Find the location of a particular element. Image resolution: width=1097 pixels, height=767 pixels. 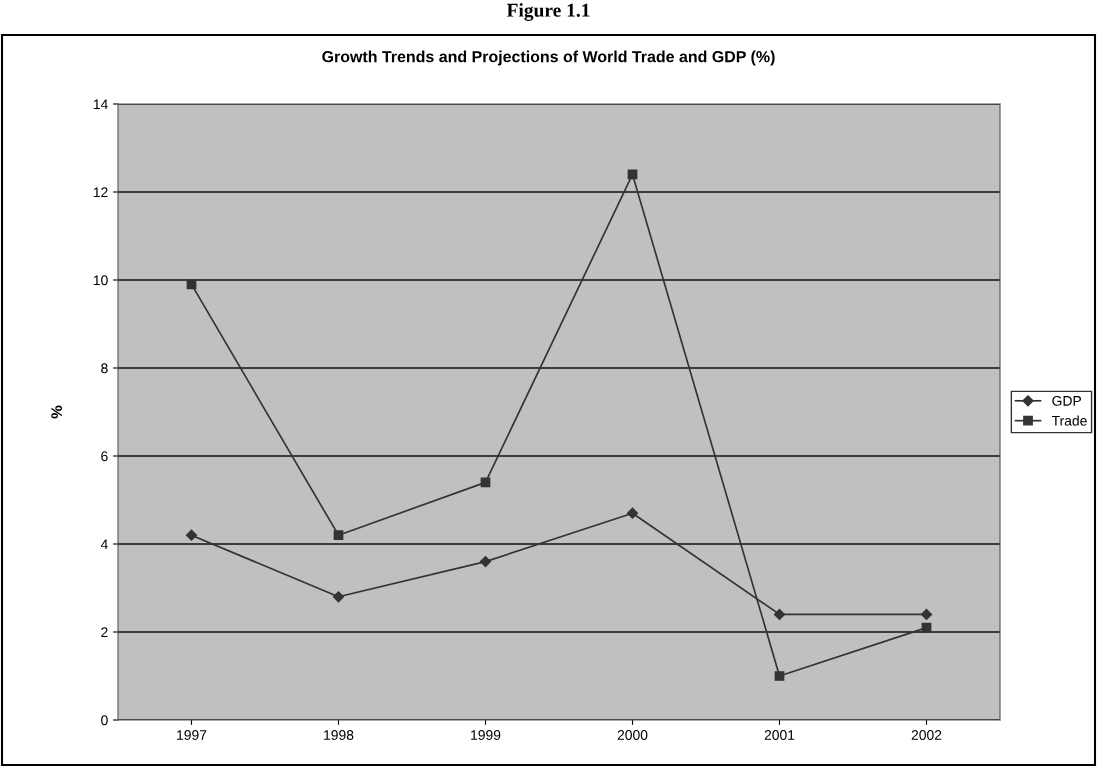

x-tick-label: 2002 is located at coordinates (926, 735).